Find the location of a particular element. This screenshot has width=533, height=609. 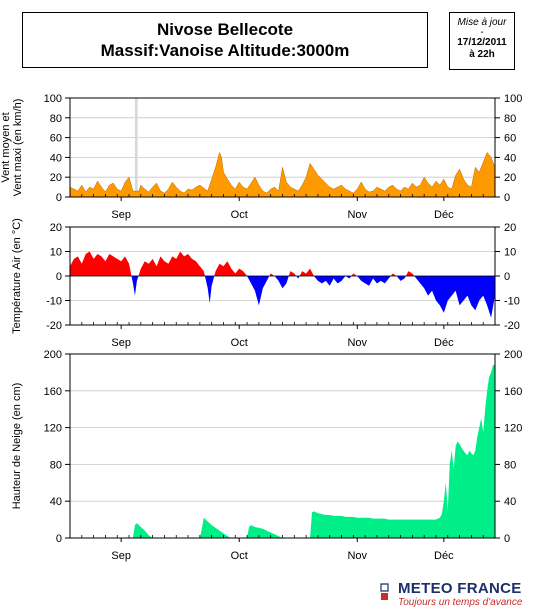

y-axis-label: Hauteur de Neige (en cm) is located at coordinates (17, 446).